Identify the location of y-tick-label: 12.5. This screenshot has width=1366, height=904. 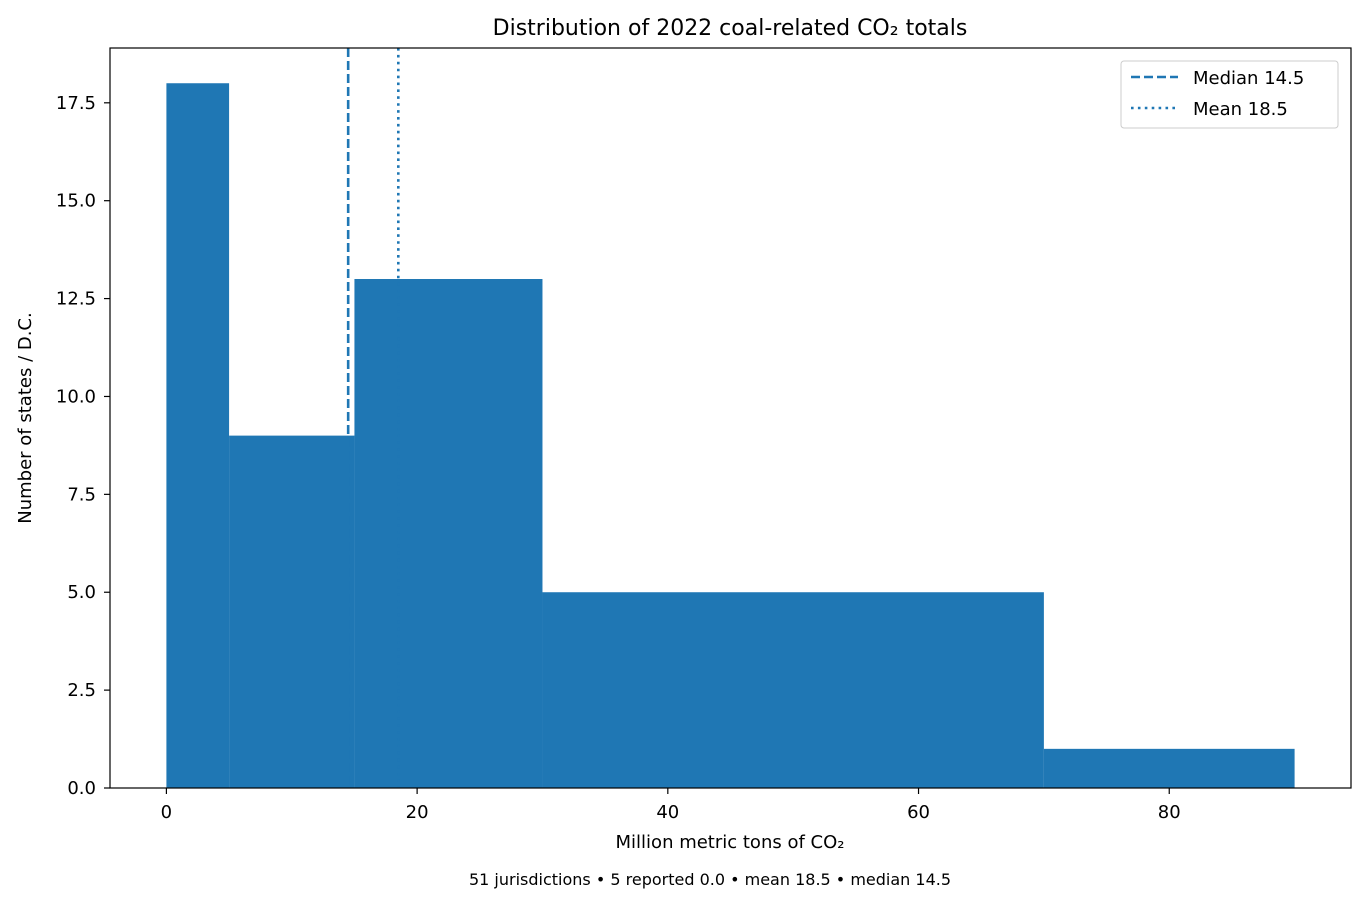
(76, 299).